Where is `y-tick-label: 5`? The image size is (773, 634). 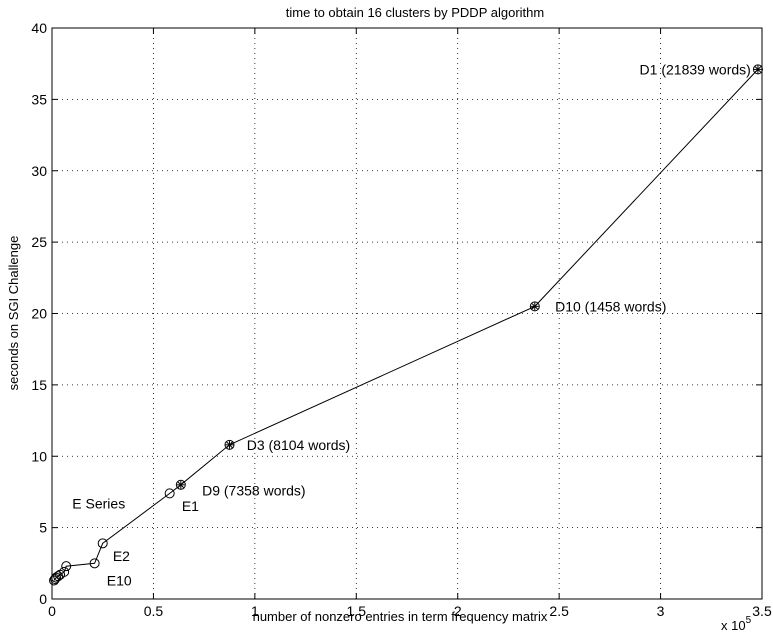
y-tick-label: 5 is located at coordinates (43, 528).